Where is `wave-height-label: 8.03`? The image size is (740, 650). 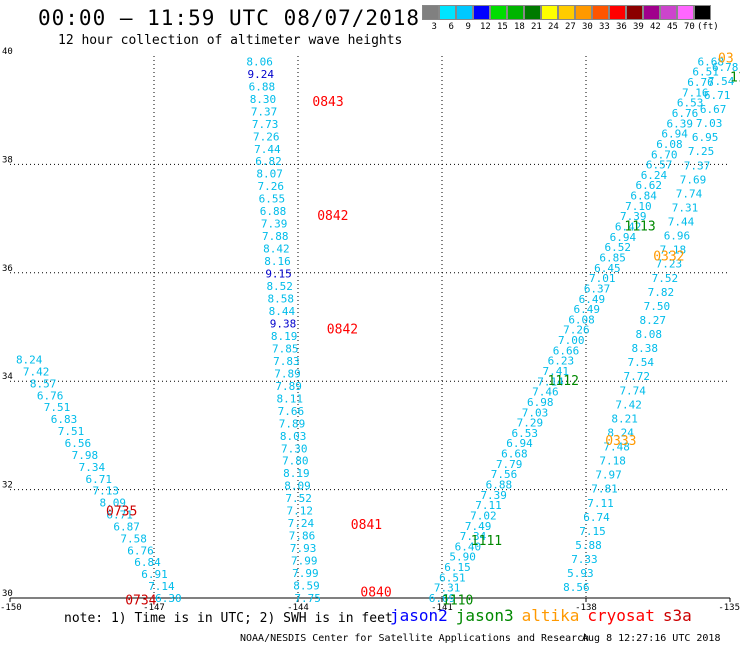 wave-height-label: 8.03 is located at coordinates (293, 436).